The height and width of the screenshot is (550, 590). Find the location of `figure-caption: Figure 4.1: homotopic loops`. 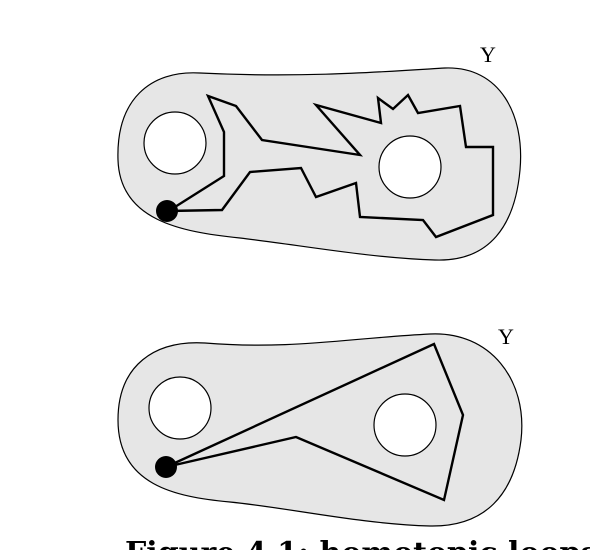

figure-caption: Figure 4.1: homotopic loops is located at coordinates (357, 543).